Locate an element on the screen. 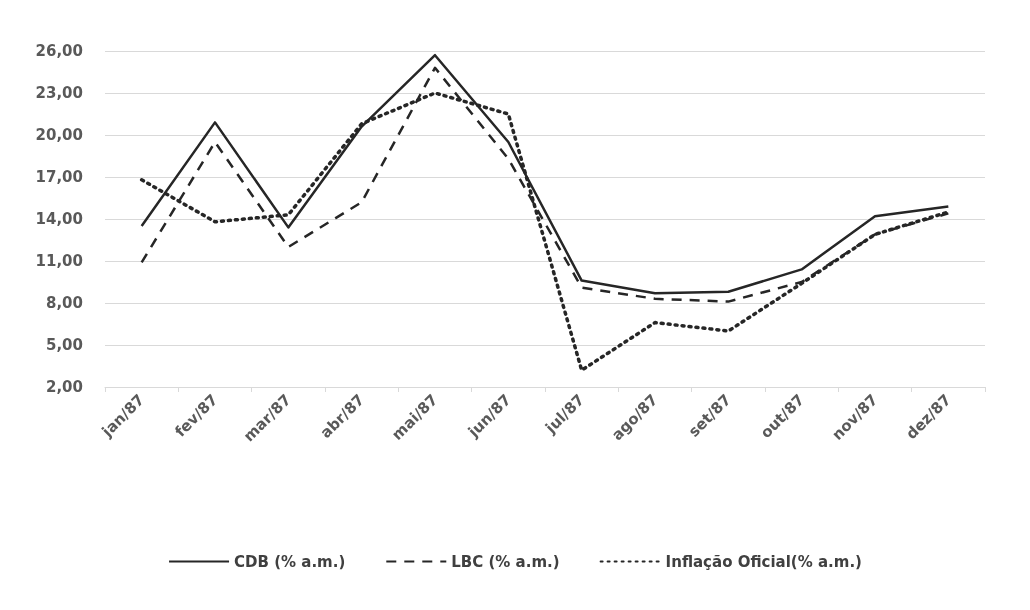 The height and width of the screenshot is (610, 1030). legend-label: Inflação Oficial(% a.m.) is located at coordinates (763, 561).